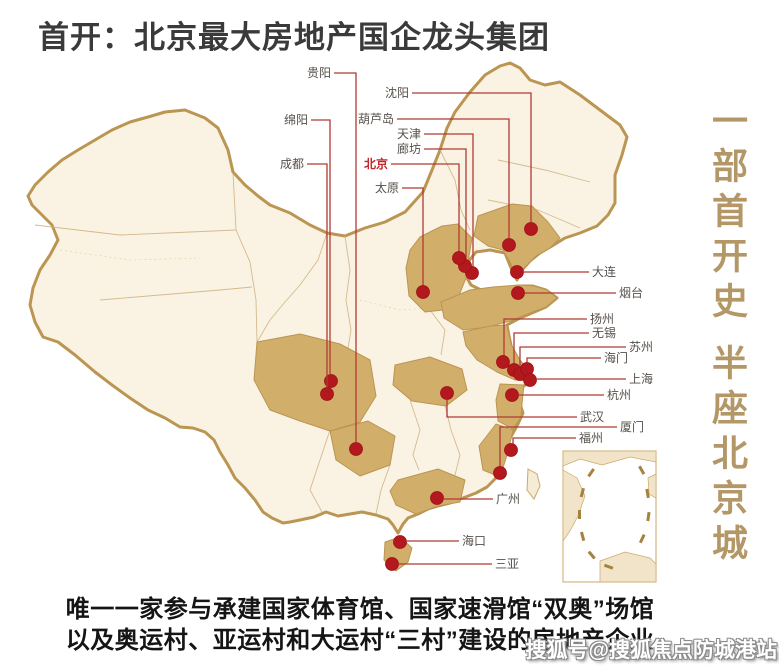 This screenshot has width=779, height=666. I want to click on city-label: 大连, so click(604, 271).